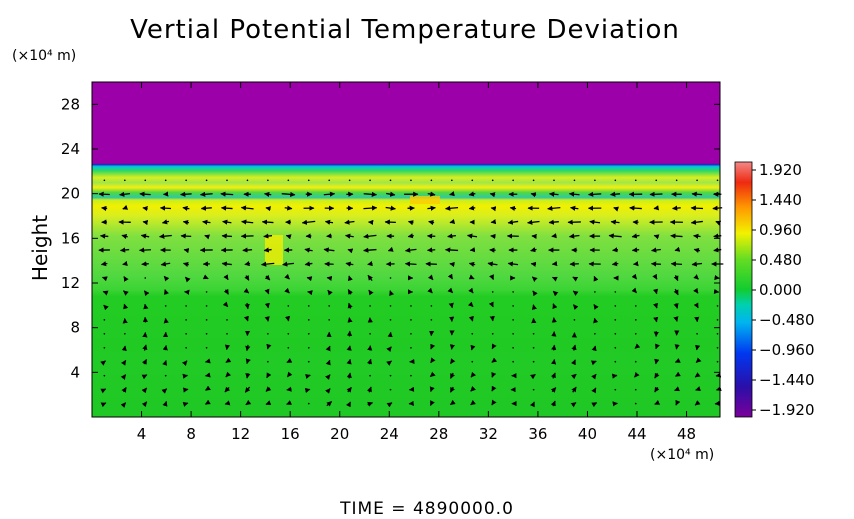  What do you see at coordinates (686, 434) in the screenshot?
I see `x-tick-label: 48` at bounding box center [686, 434].